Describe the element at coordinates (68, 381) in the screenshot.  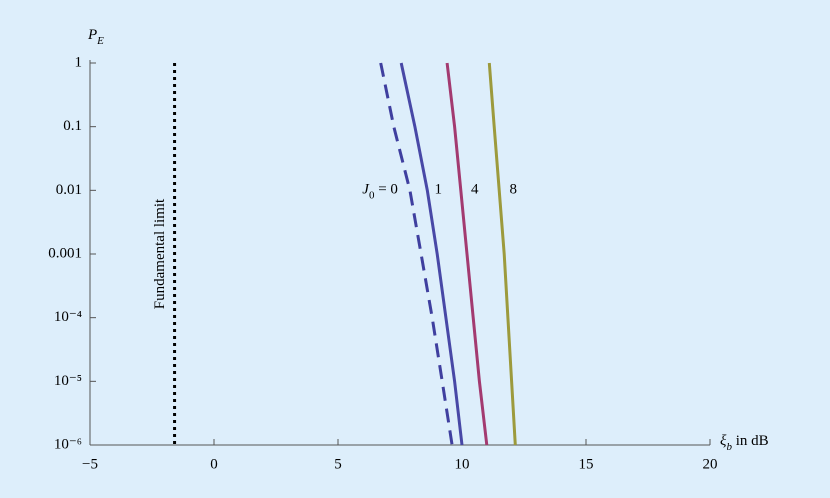
I see `y-tick-label: 10⁻⁵` at that location.